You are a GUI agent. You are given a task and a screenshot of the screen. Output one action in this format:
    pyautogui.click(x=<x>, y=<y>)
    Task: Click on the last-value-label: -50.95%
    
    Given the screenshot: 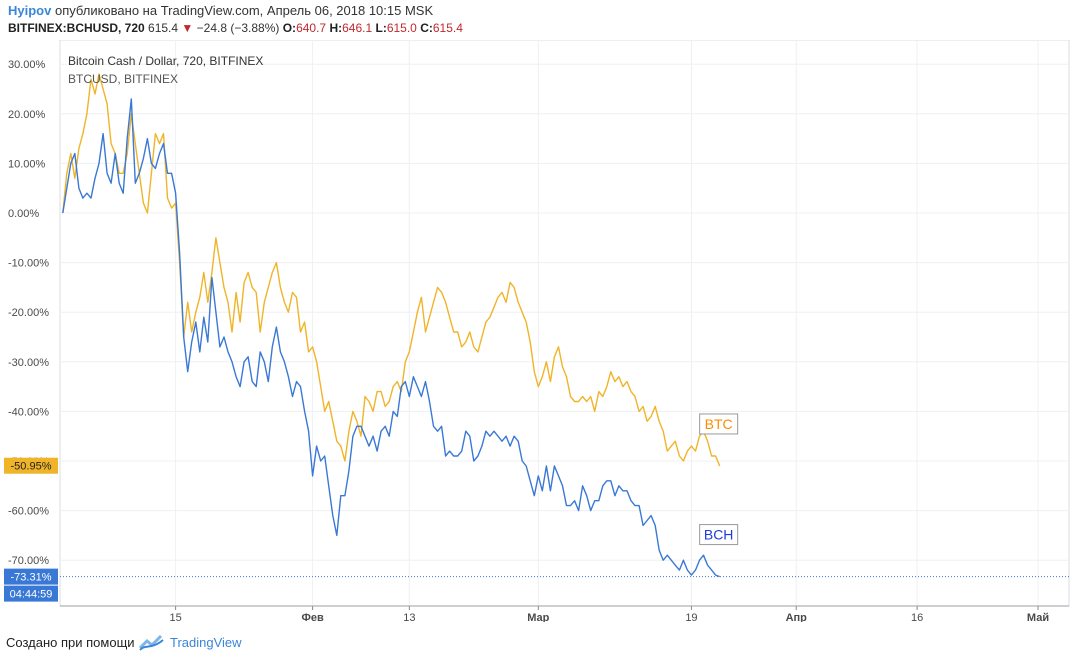 What is the action you would take?
    pyautogui.click(x=31, y=467)
    